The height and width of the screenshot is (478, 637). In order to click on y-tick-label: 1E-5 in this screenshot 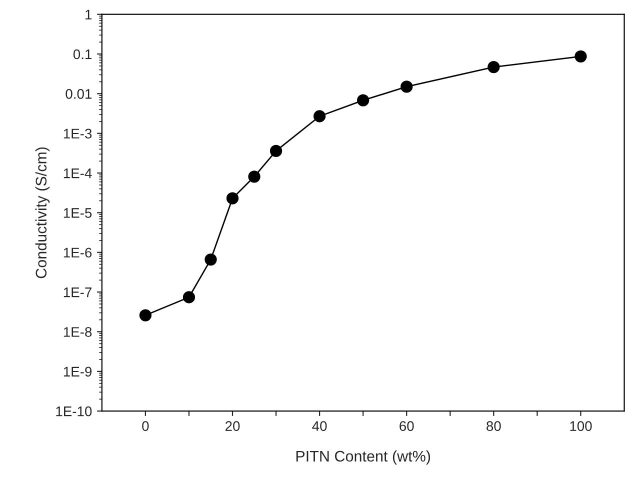, I will do `click(78, 213)`.